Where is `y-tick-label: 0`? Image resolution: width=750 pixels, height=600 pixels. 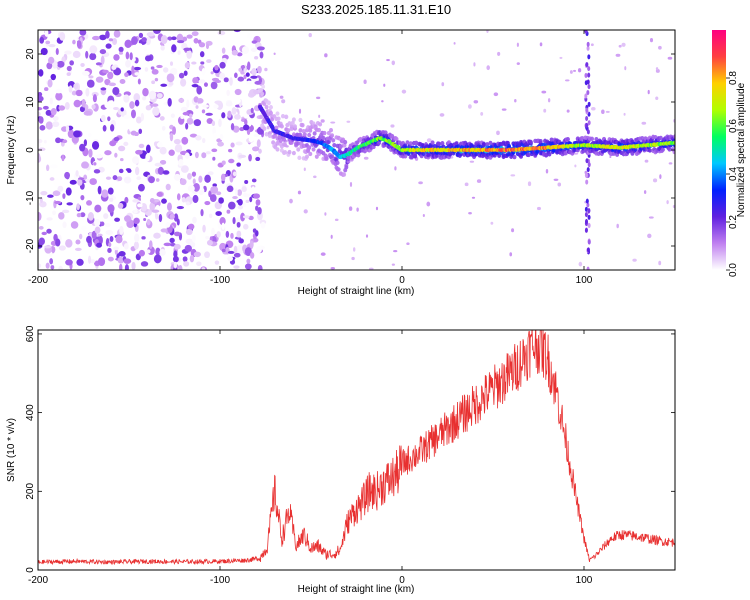
y-tick-label: 0 is located at coordinates (30, 150).